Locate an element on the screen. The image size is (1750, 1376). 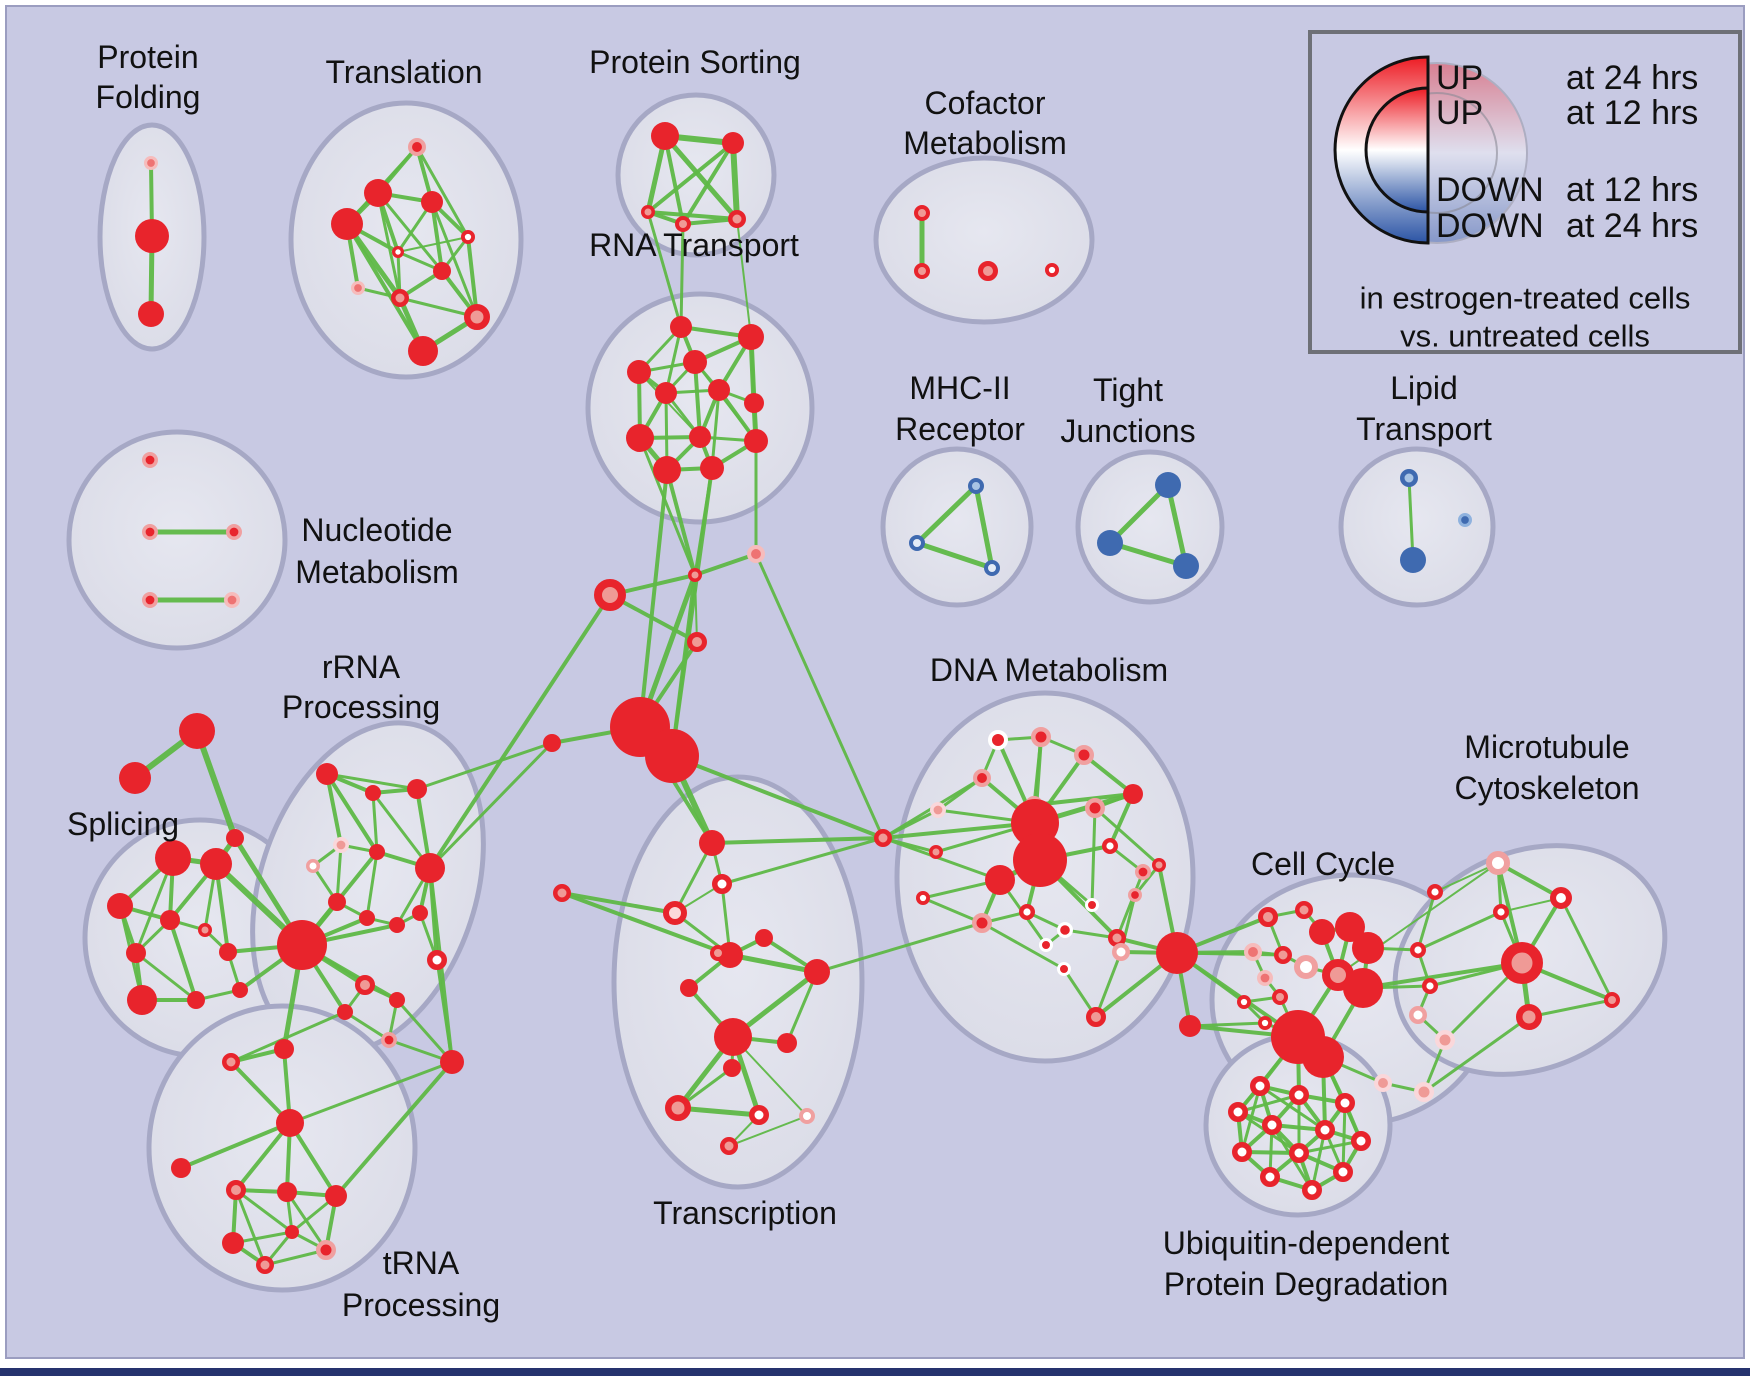
network-node-d7 is located at coordinates (1133, 794).